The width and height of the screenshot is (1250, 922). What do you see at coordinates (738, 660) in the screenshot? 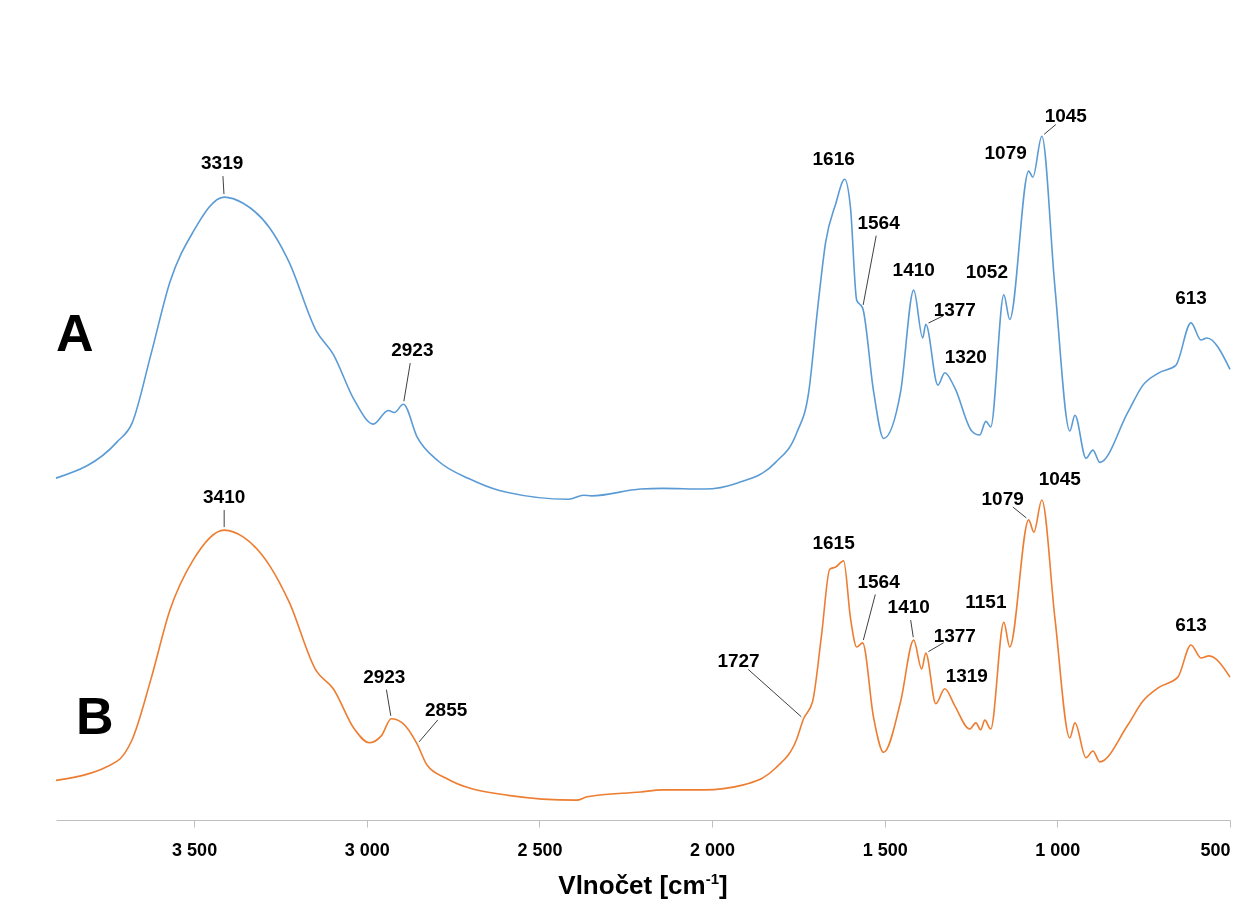
I see `annotation: 1727` at bounding box center [738, 660].